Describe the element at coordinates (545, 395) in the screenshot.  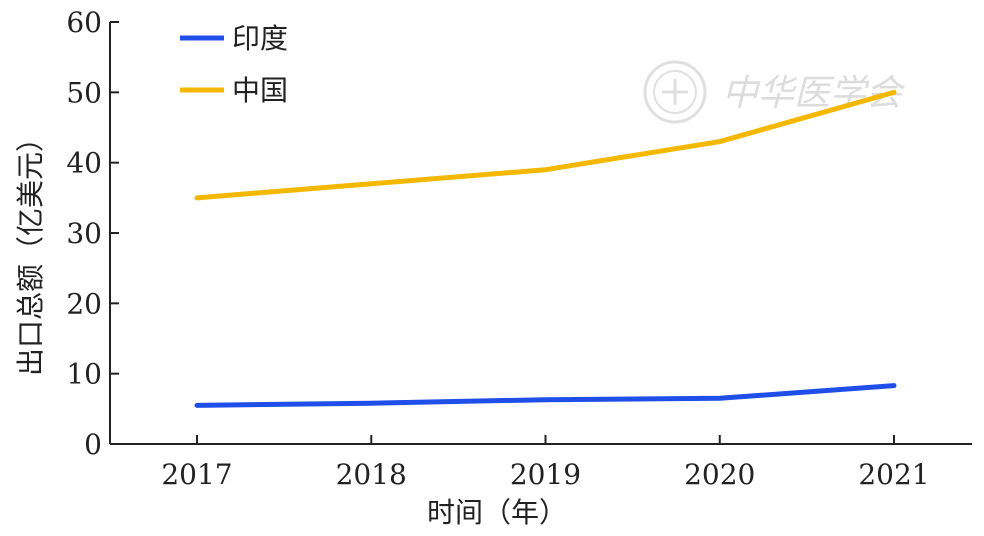
I see `series-line-india` at that location.